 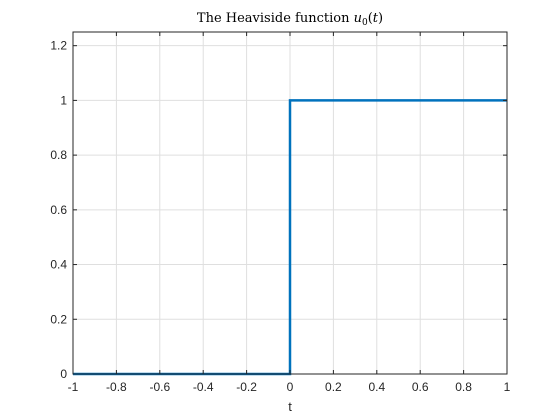 I want to click on x-tick-label: -0.6, so click(x=159, y=387).